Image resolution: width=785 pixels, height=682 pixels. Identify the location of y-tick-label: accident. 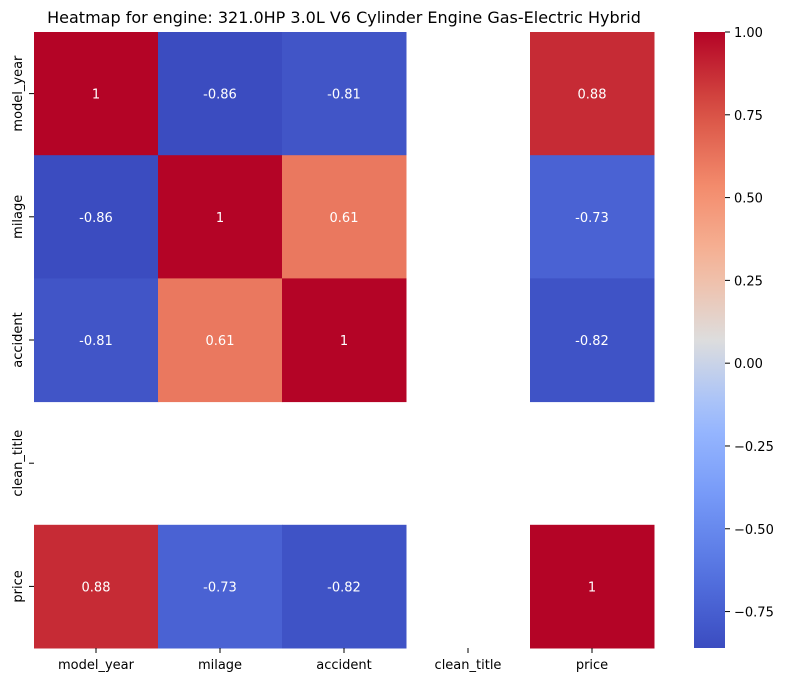
(18, 339).